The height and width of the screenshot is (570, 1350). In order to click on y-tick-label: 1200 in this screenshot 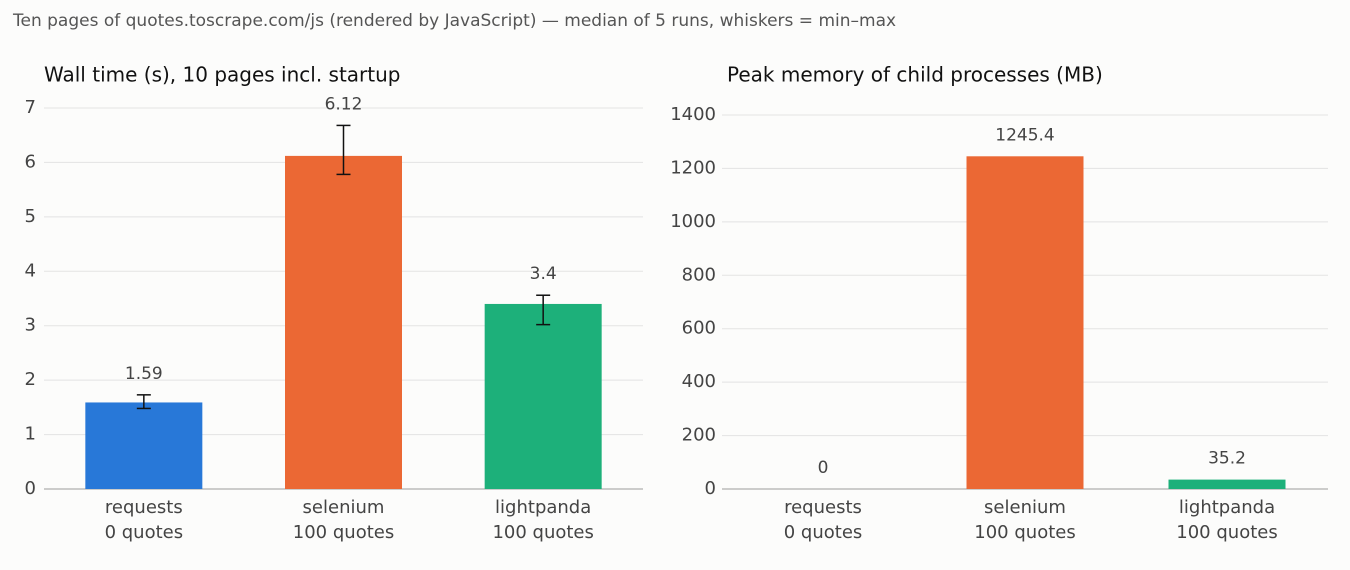, I will do `click(693, 167)`.